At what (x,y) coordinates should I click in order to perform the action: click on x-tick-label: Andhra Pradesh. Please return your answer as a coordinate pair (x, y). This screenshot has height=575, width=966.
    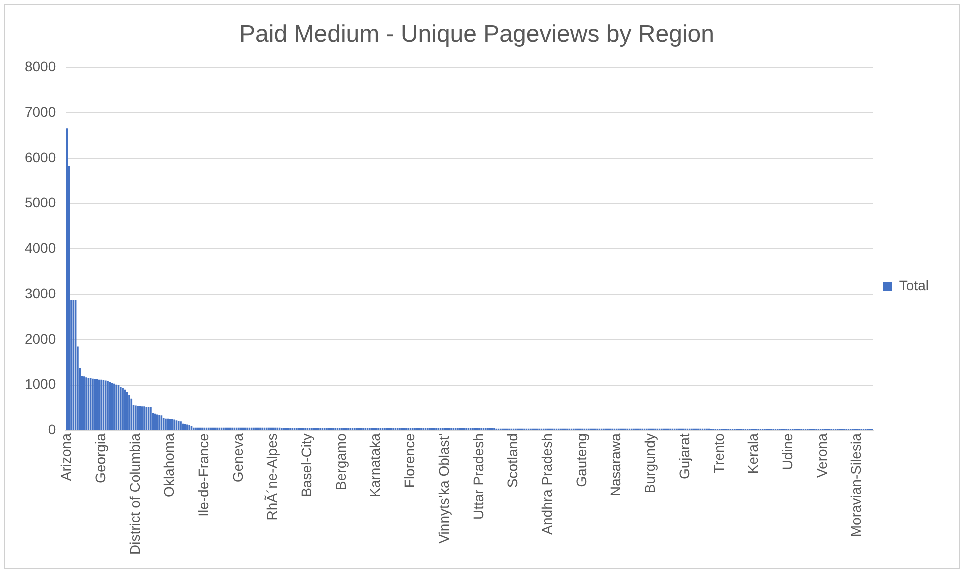
    Looking at the image, I should click on (547, 484).